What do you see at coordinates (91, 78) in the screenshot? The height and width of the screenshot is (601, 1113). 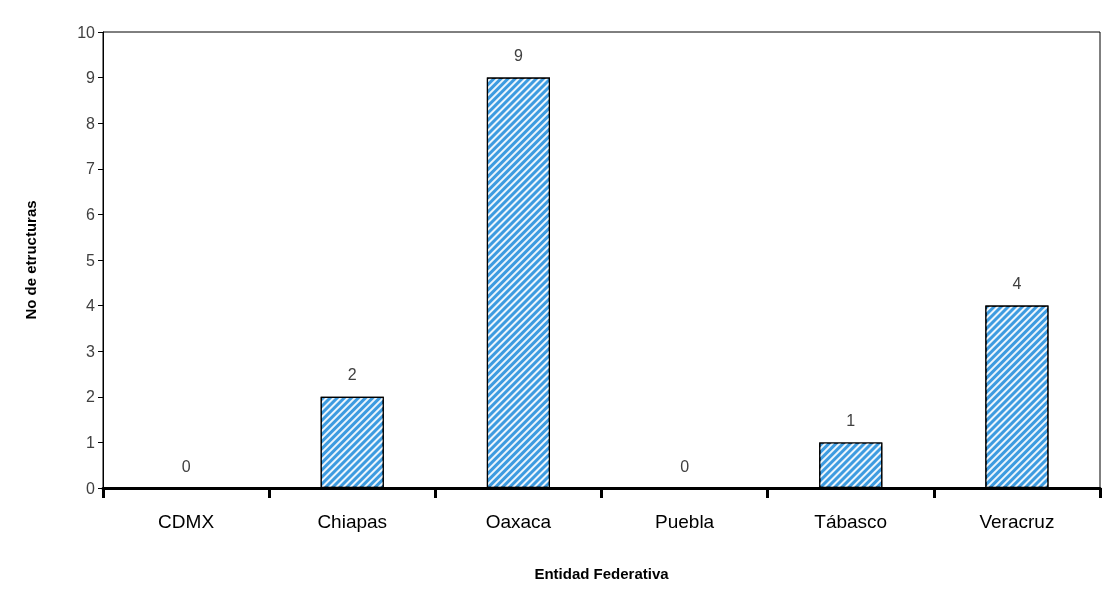 I see `y-tick-label: 9` at bounding box center [91, 78].